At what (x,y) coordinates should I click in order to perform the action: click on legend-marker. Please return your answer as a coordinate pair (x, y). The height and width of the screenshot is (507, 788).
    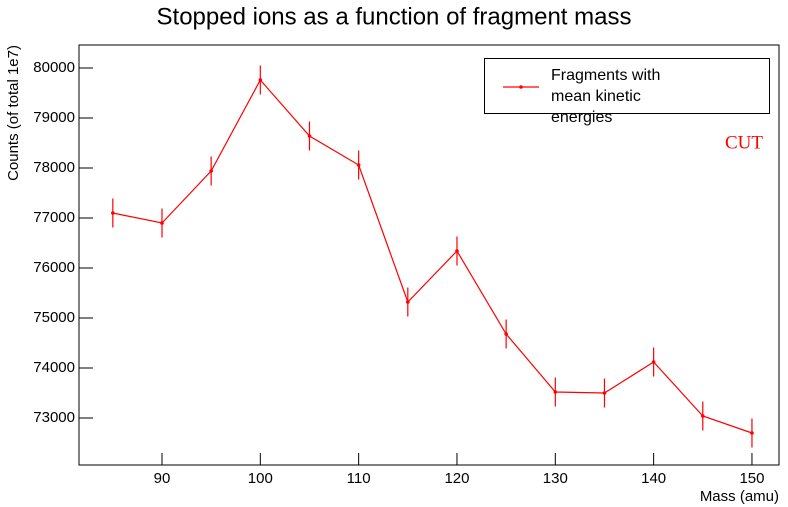
    Looking at the image, I should click on (521, 87).